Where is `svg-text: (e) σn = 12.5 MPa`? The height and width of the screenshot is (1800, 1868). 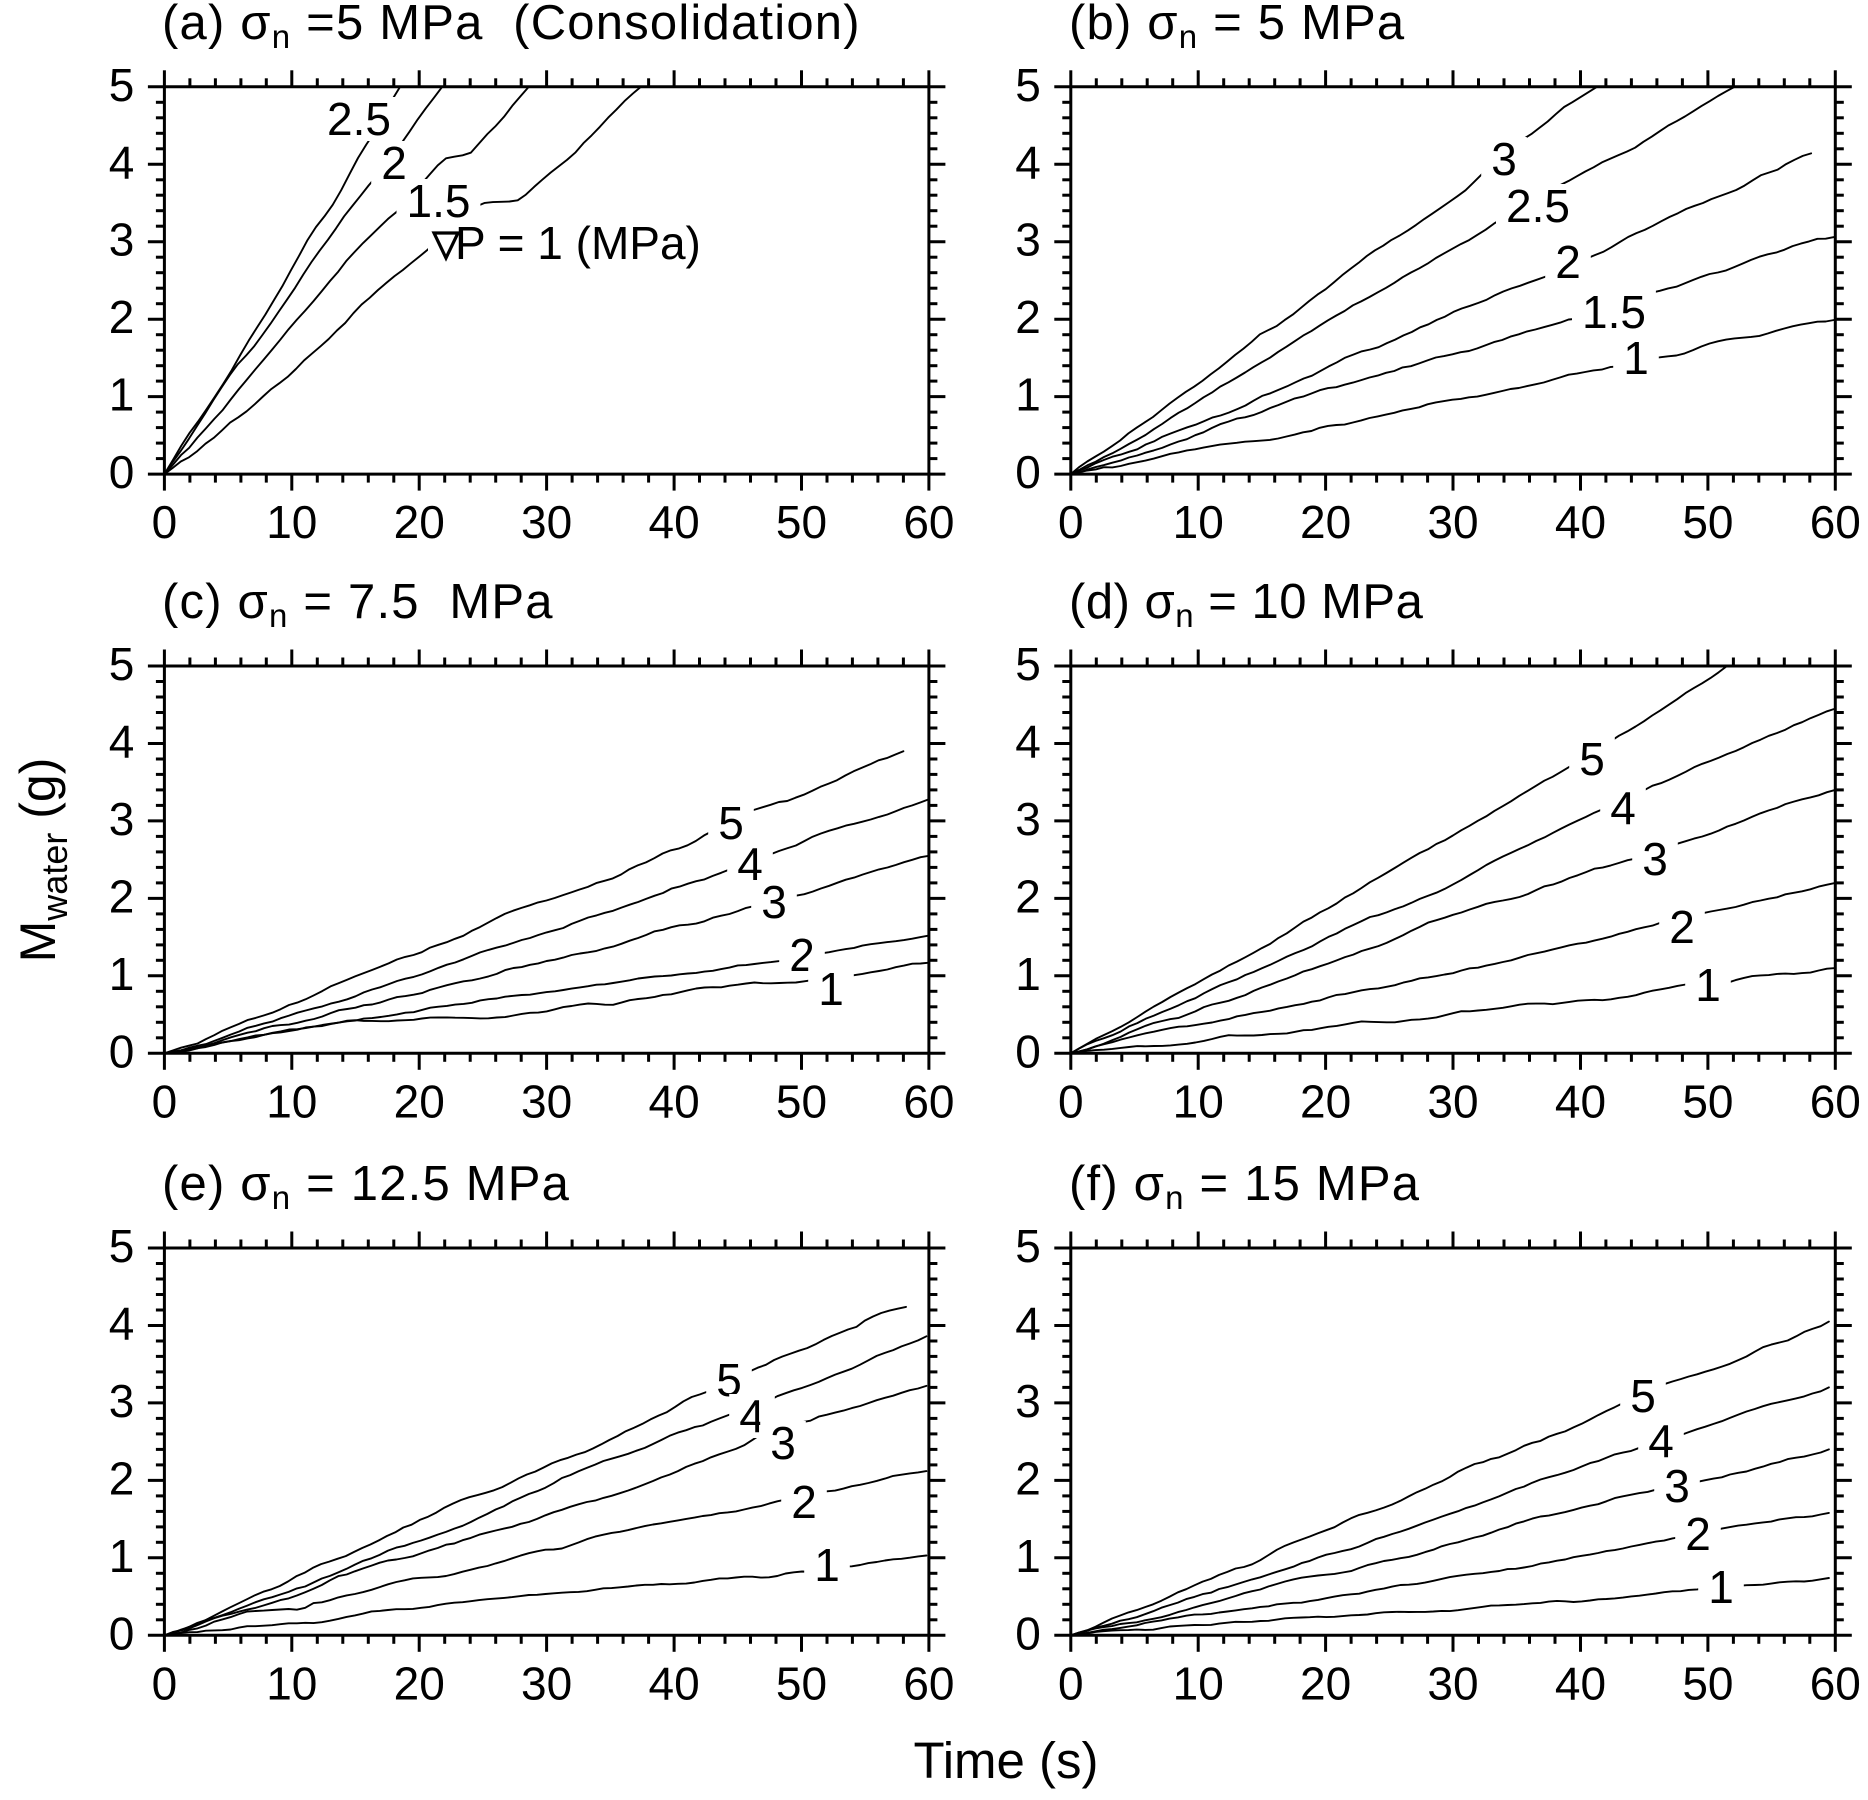 svg-text: (e) σn = 12.5 MPa is located at coordinates (366, 1186).